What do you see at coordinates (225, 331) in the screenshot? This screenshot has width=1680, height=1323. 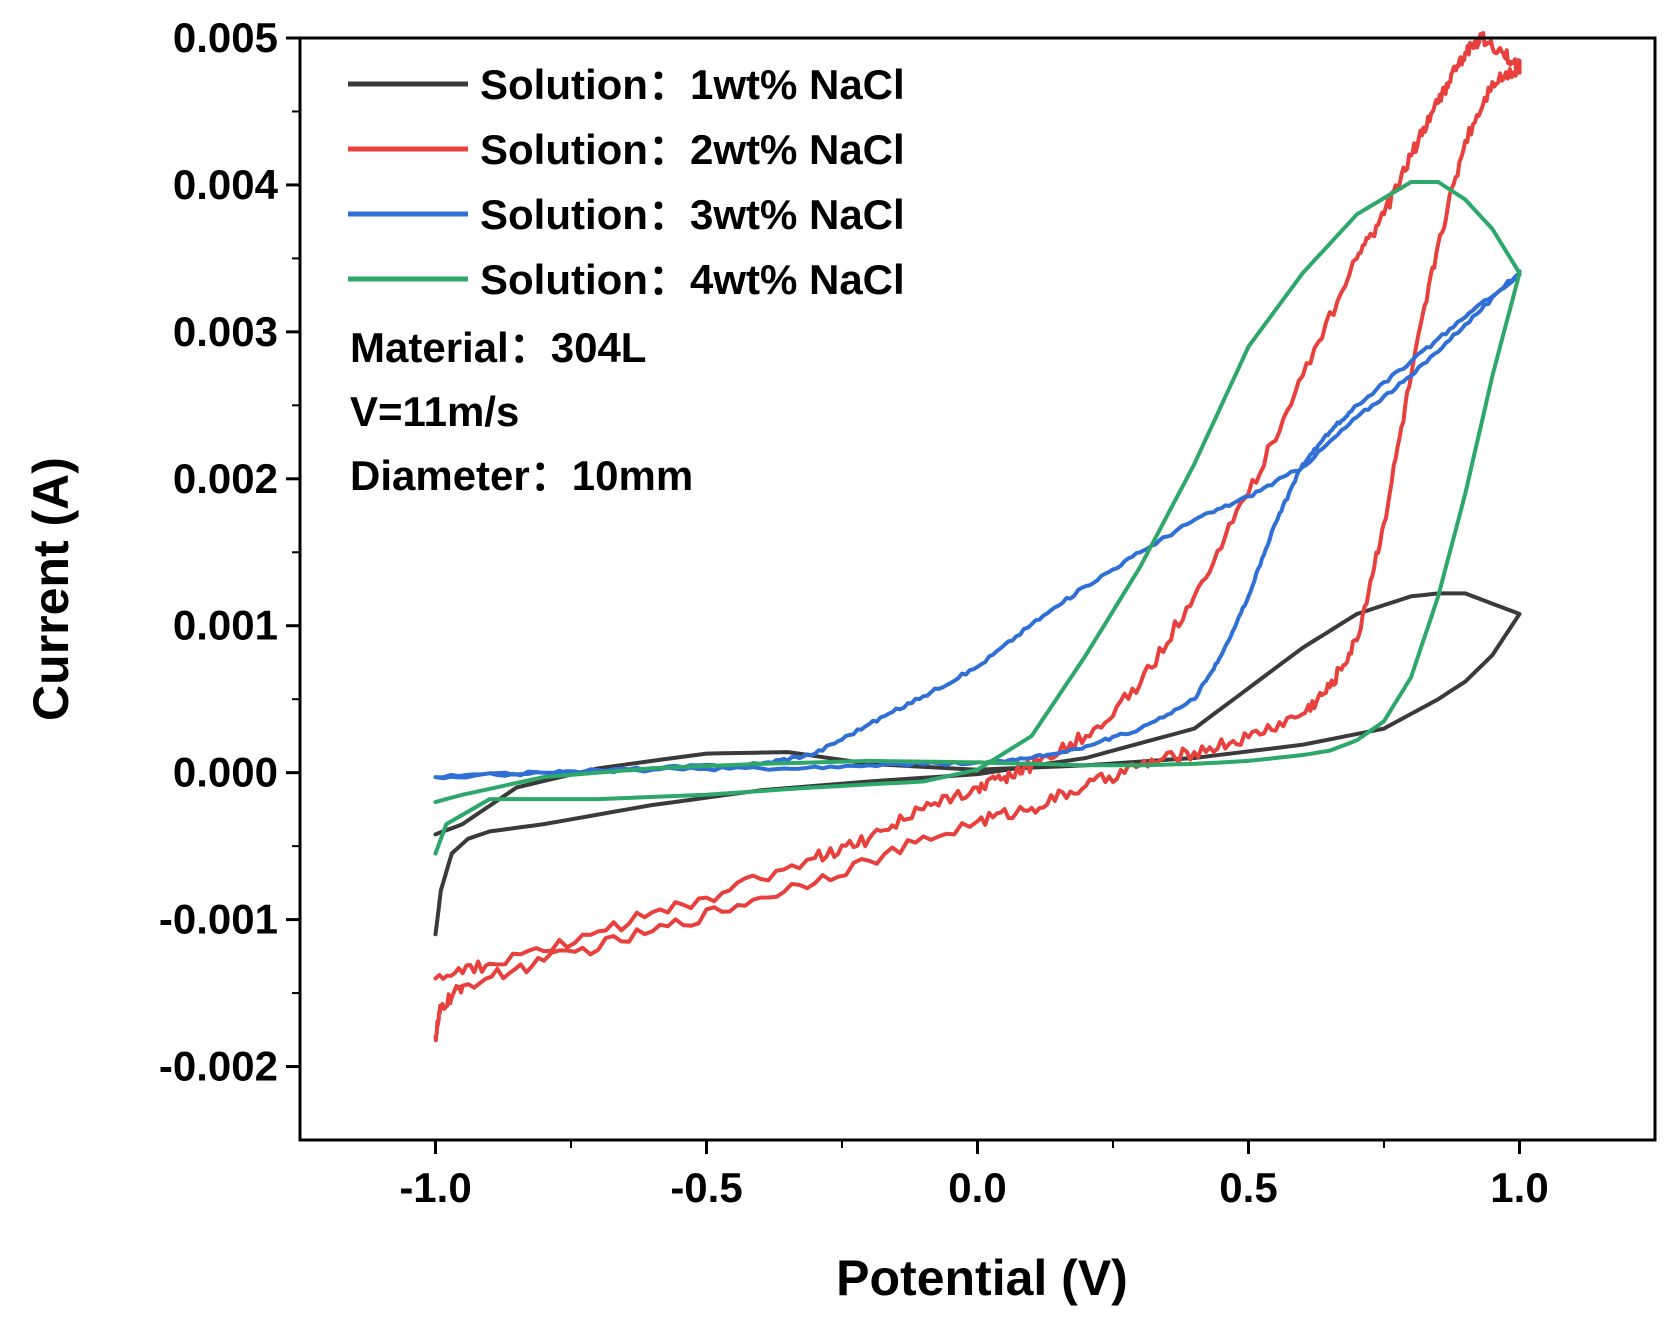 I see `y-tick-label: 0.003` at bounding box center [225, 331].